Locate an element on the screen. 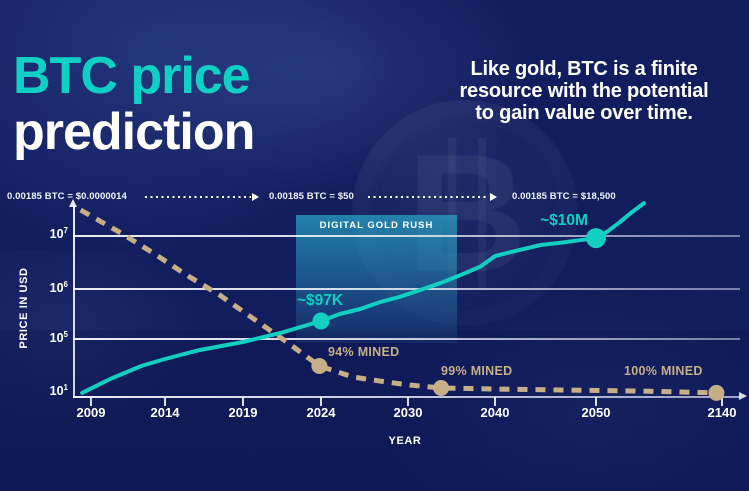 Image resolution: width=749 pixels, height=491 pixels. mined-annotation-94: 94% MINED is located at coordinates (364, 352).